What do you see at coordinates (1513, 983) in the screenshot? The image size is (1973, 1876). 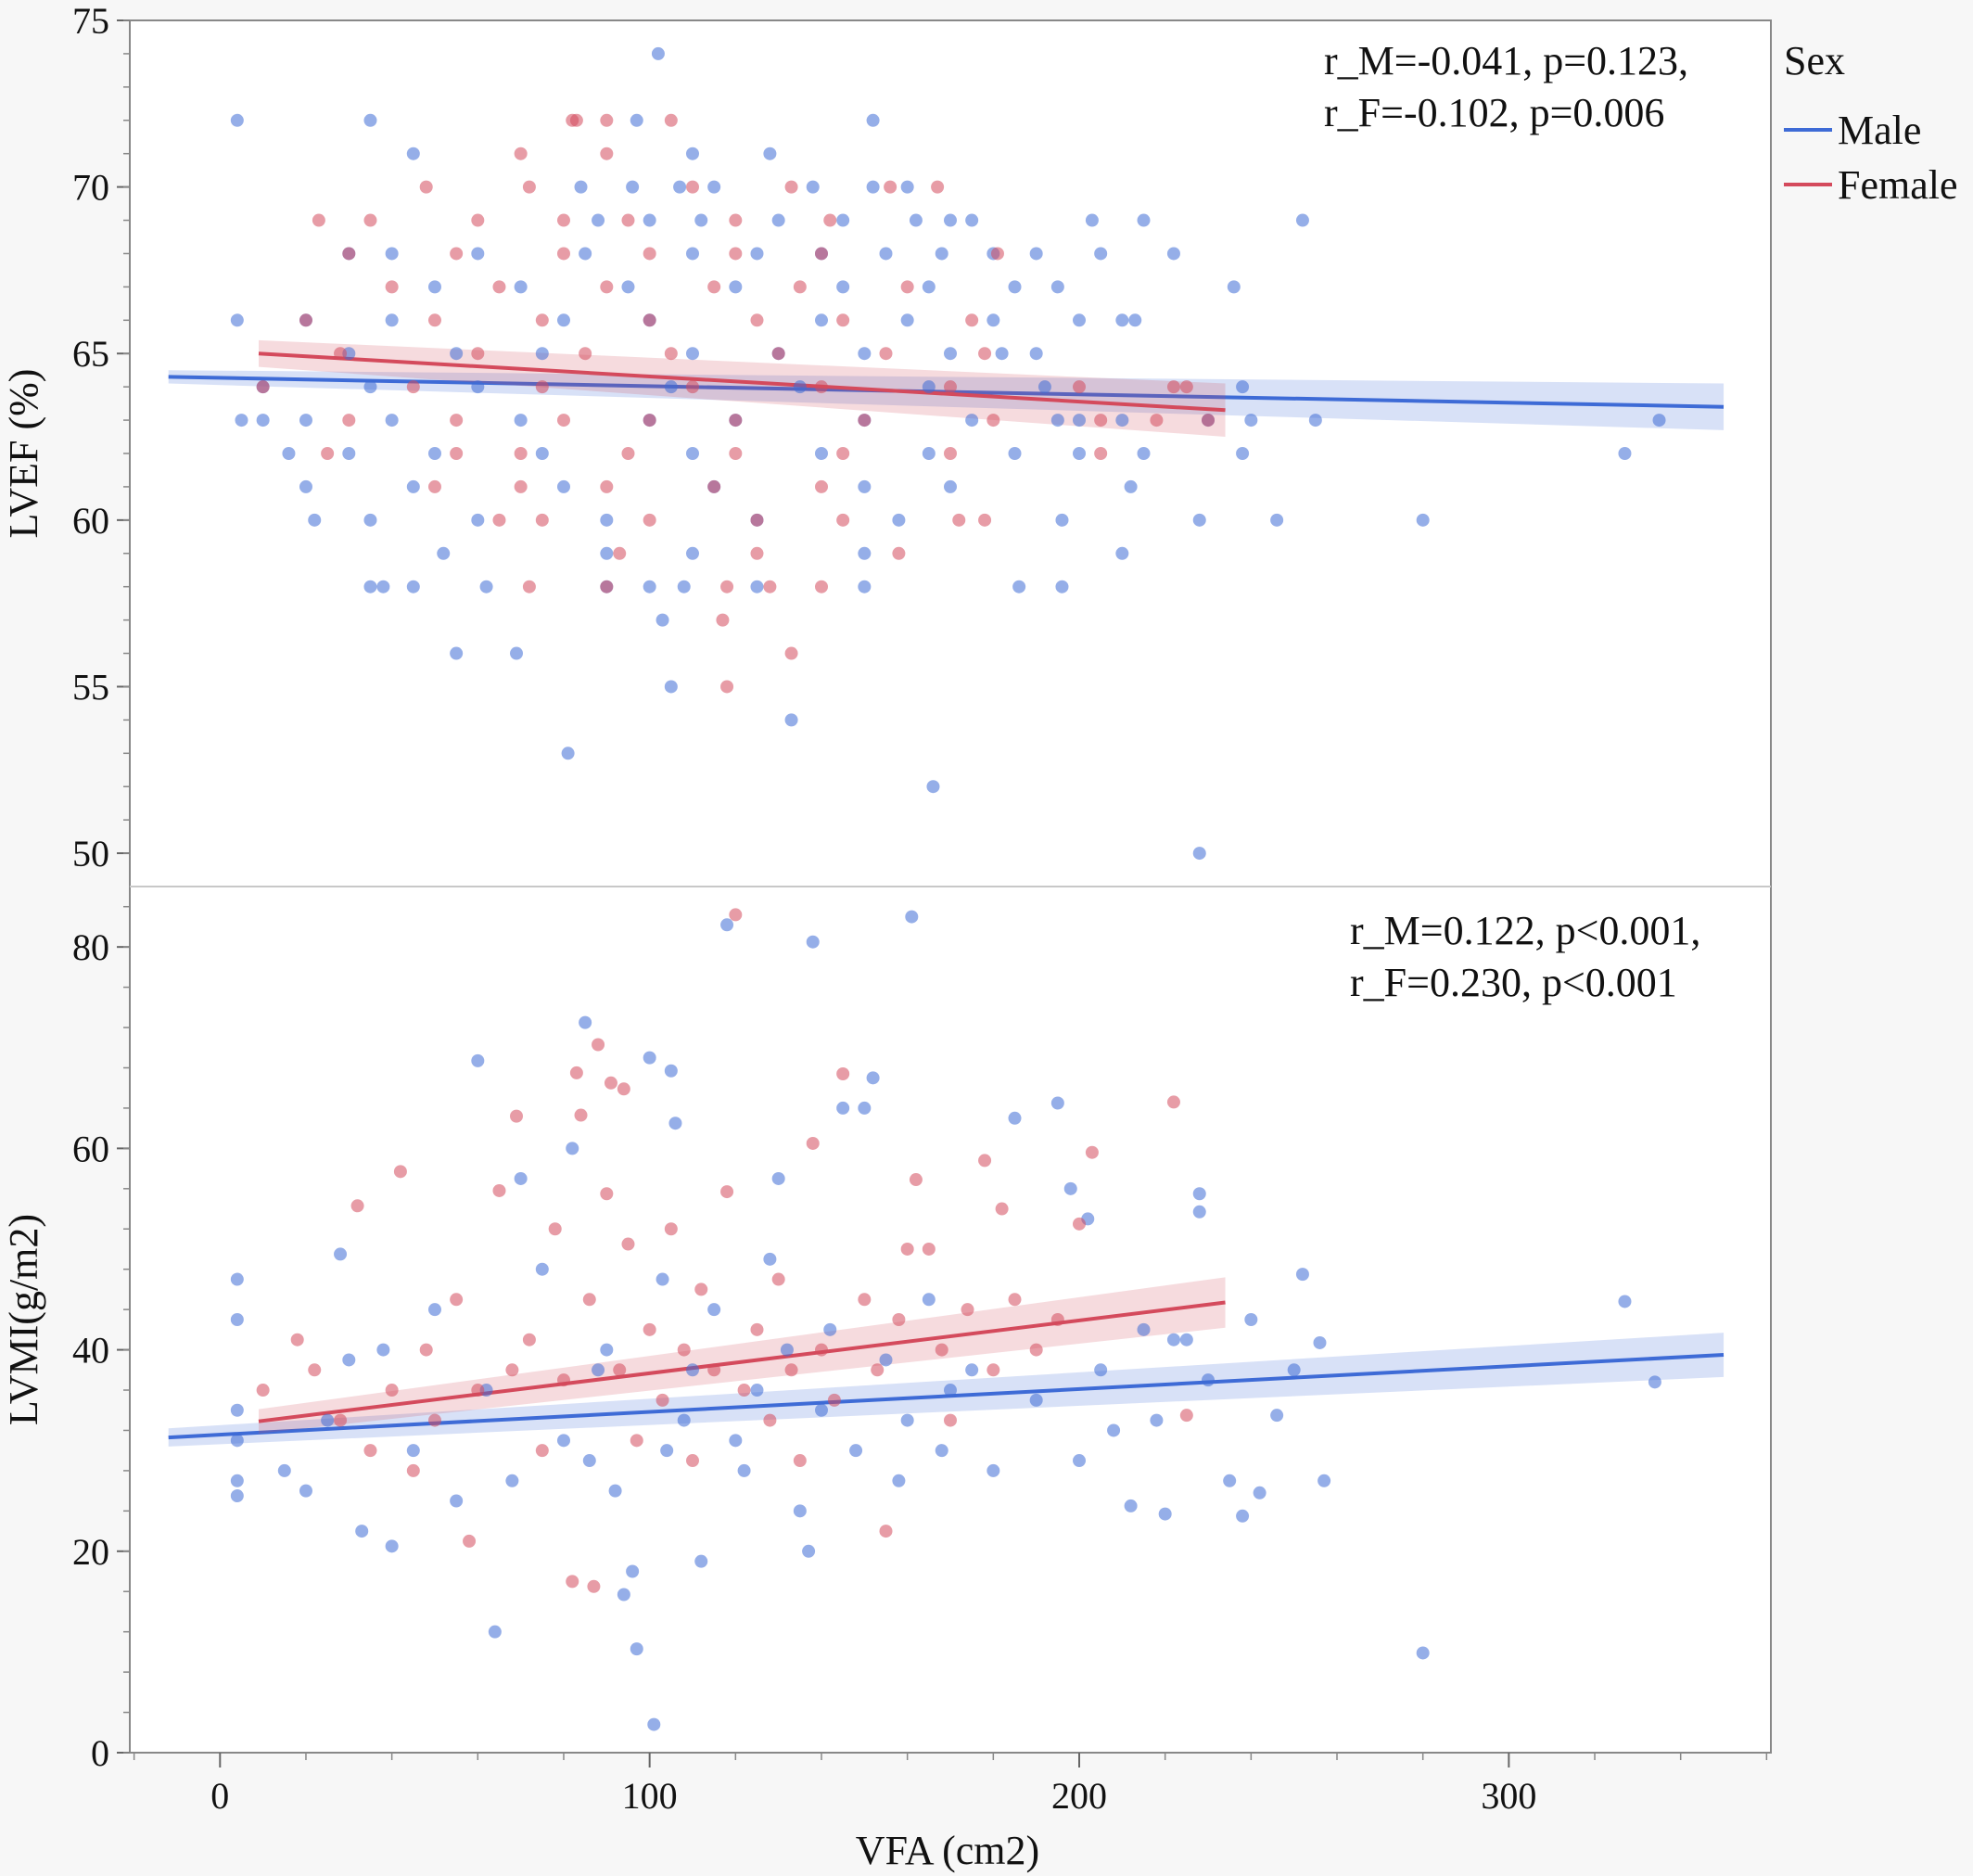 I see `lvmi-correlation-line-2: r_F=0.230, p<0.001` at bounding box center [1513, 983].